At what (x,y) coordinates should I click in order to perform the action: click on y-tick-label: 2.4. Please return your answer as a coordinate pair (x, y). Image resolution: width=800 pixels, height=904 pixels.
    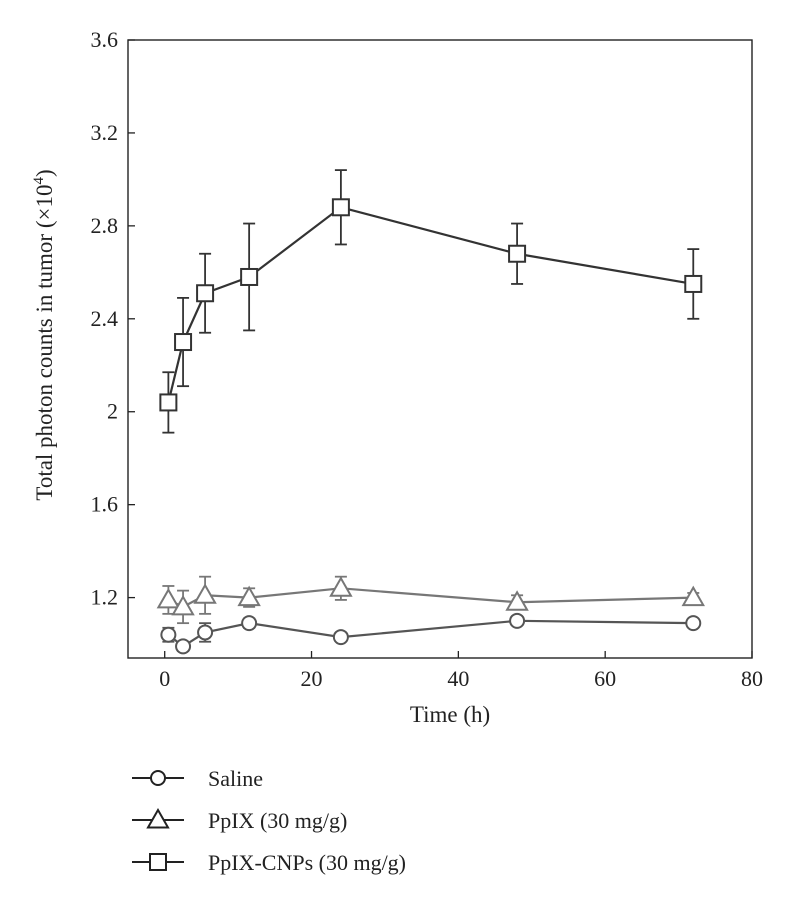
    Looking at the image, I should click on (105, 318).